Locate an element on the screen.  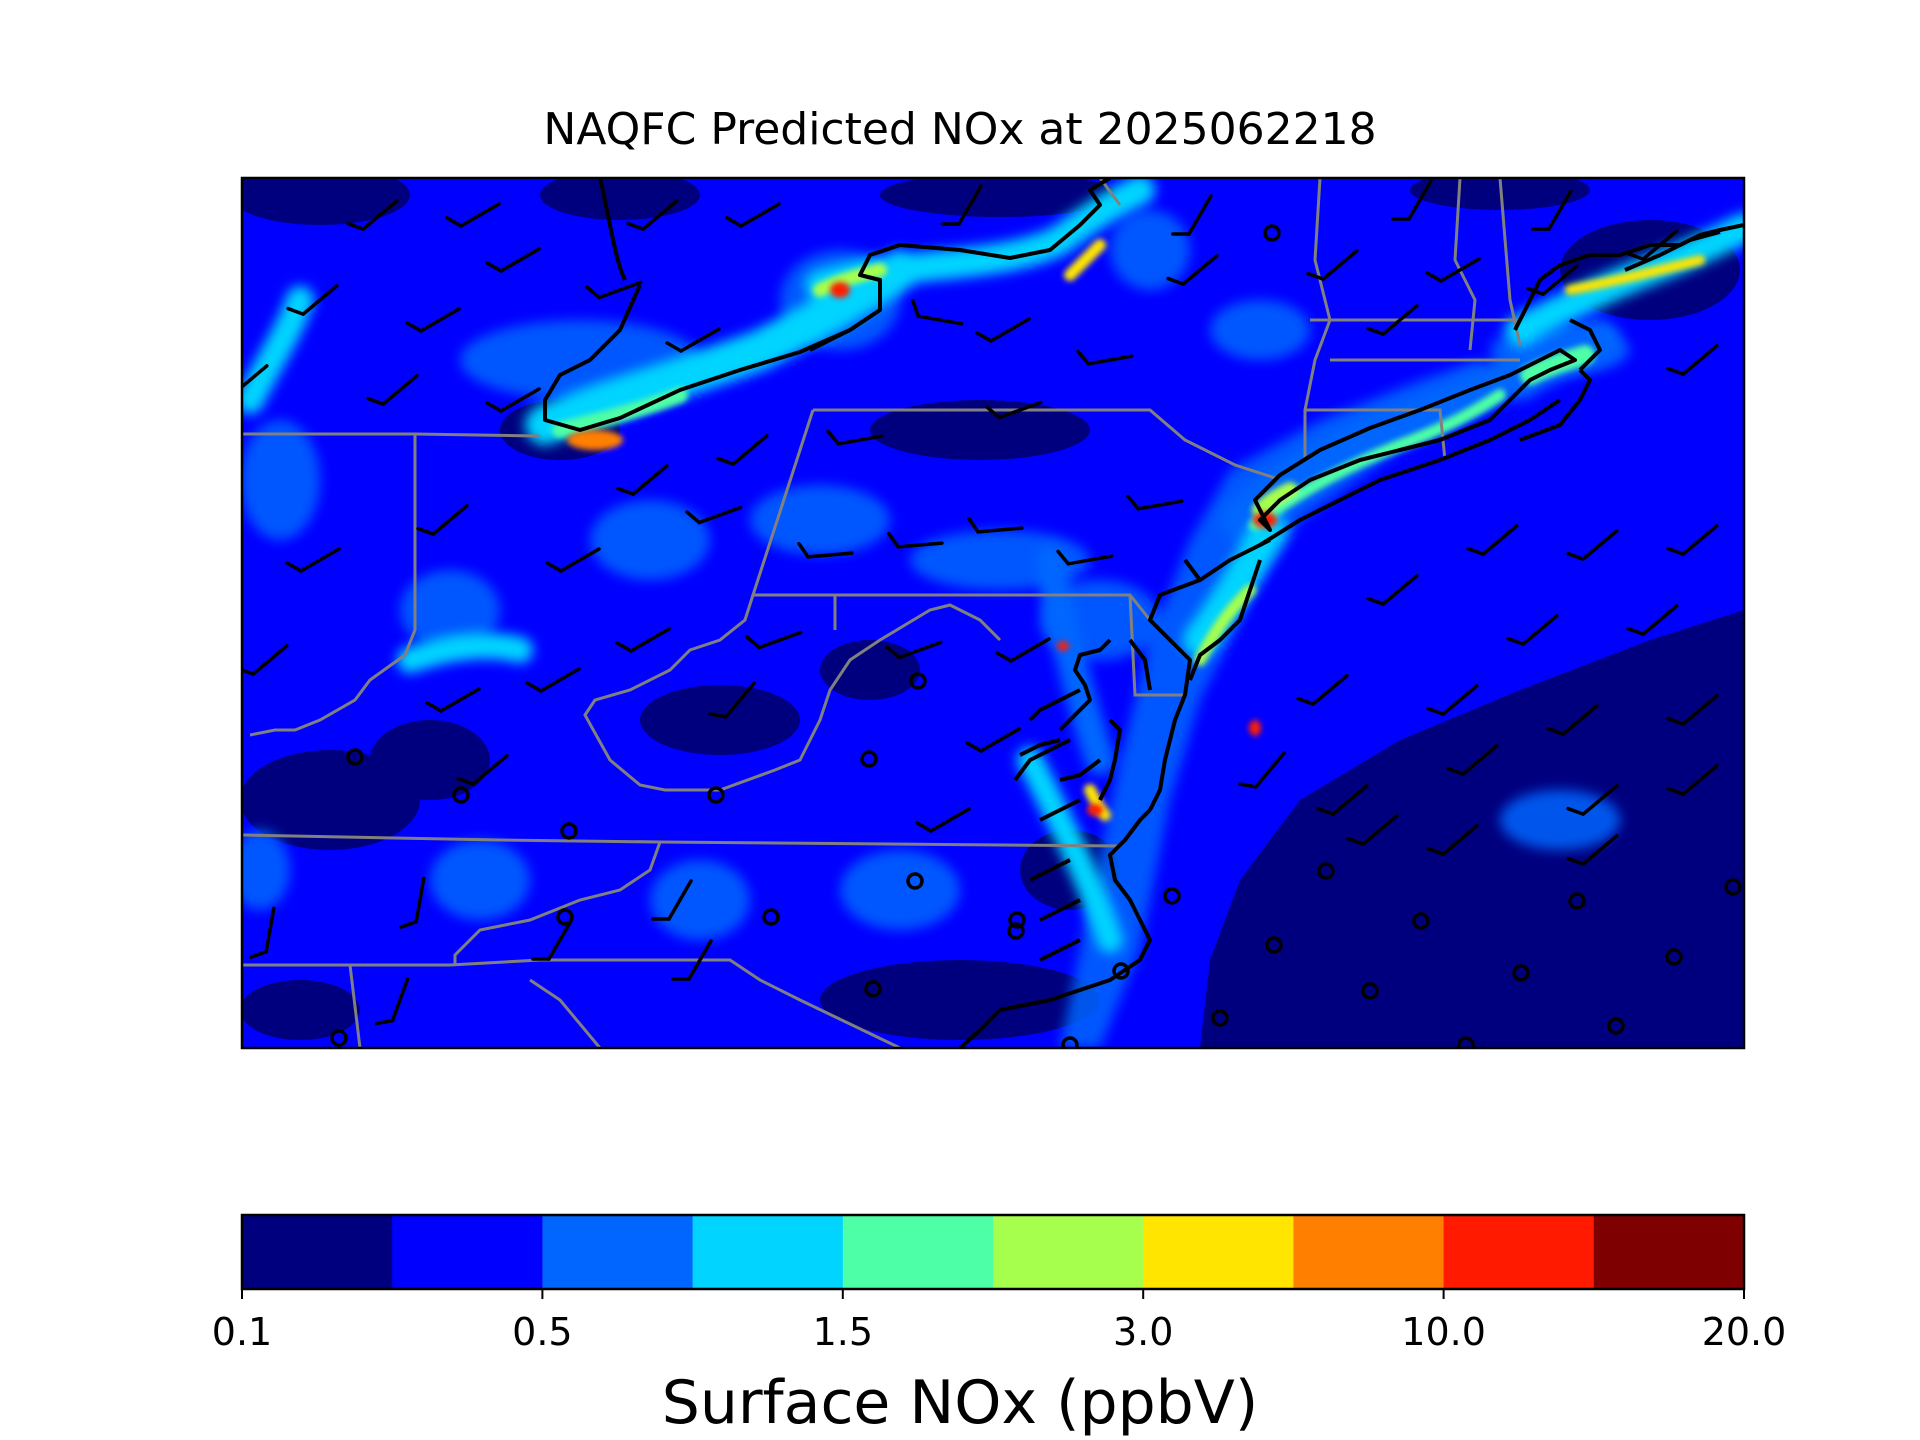
colorbar-tick-label: 1.5 is located at coordinates (843, 1332).